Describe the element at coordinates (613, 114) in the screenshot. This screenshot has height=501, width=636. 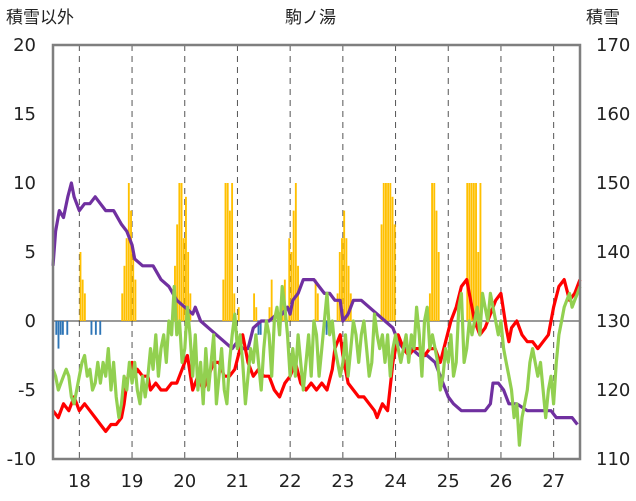
I see `right-tick-1: 160` at that location.